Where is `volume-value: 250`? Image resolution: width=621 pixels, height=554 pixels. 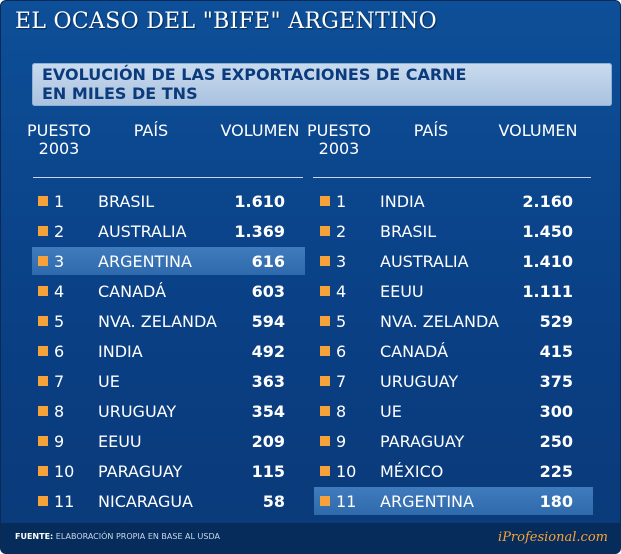
volume-value: 250 is located at coordinates (556, 441).